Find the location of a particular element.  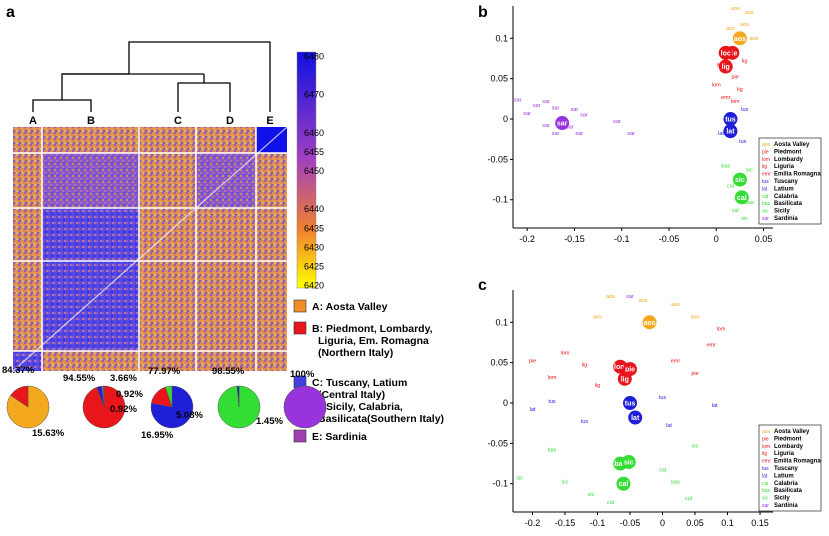

legend-code: sic is located at coordinates (765, 212).